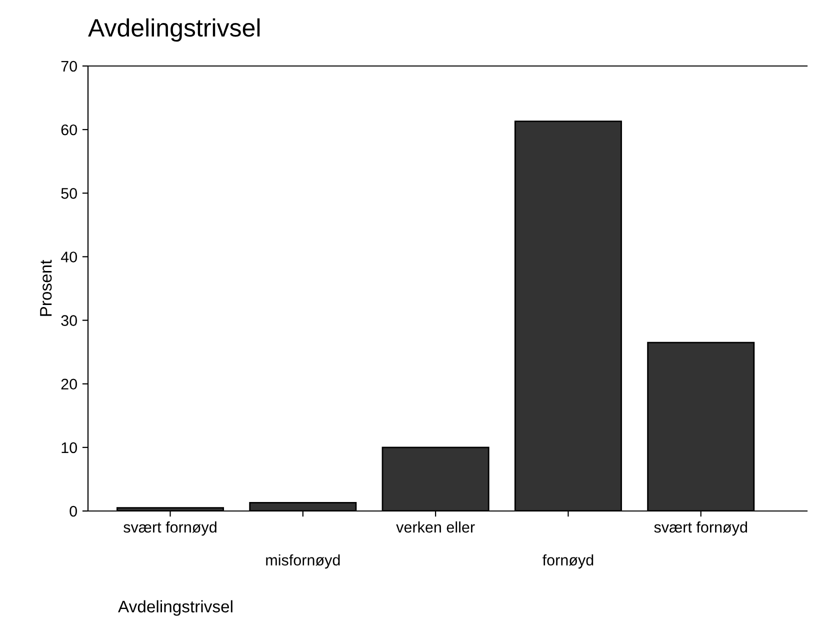 The width and height of the screenshot is (821, 633). What do you see at coordinates (175, 608) in the screenshot?
I see `x-axis-title: Avdelingstrivsel` at bounding box center [175, 608].